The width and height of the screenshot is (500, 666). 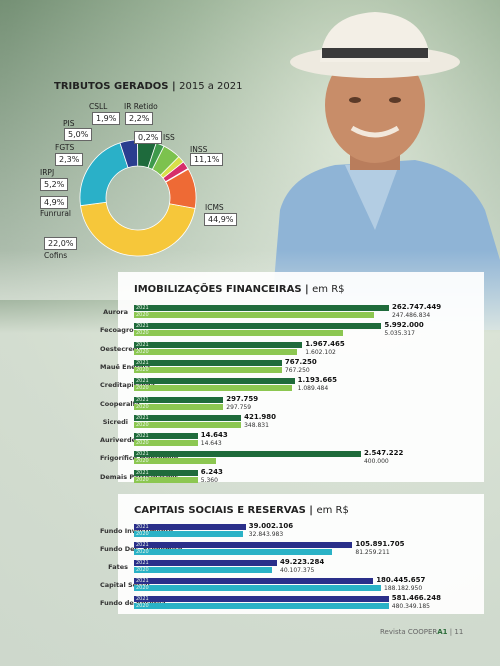 I want to click on cap-value-2020: 188.182.950, so click(x=403, y=588).